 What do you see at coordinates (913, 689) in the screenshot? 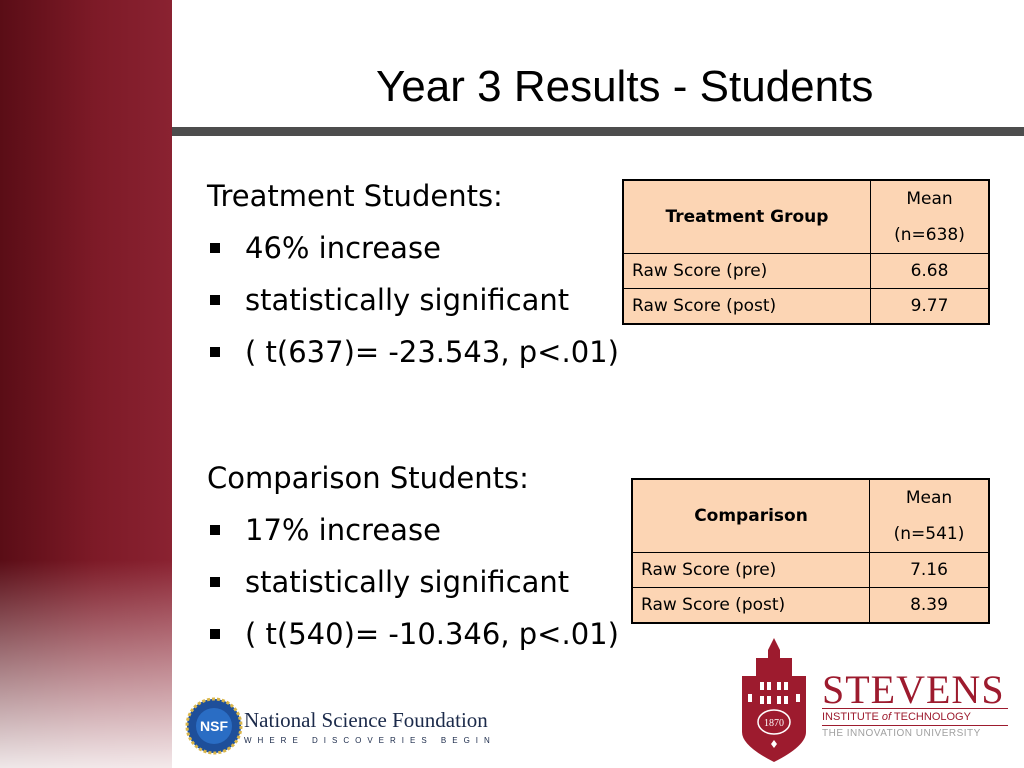
I see `stevens-name: STEVENS` at bounding box center [913, 689].